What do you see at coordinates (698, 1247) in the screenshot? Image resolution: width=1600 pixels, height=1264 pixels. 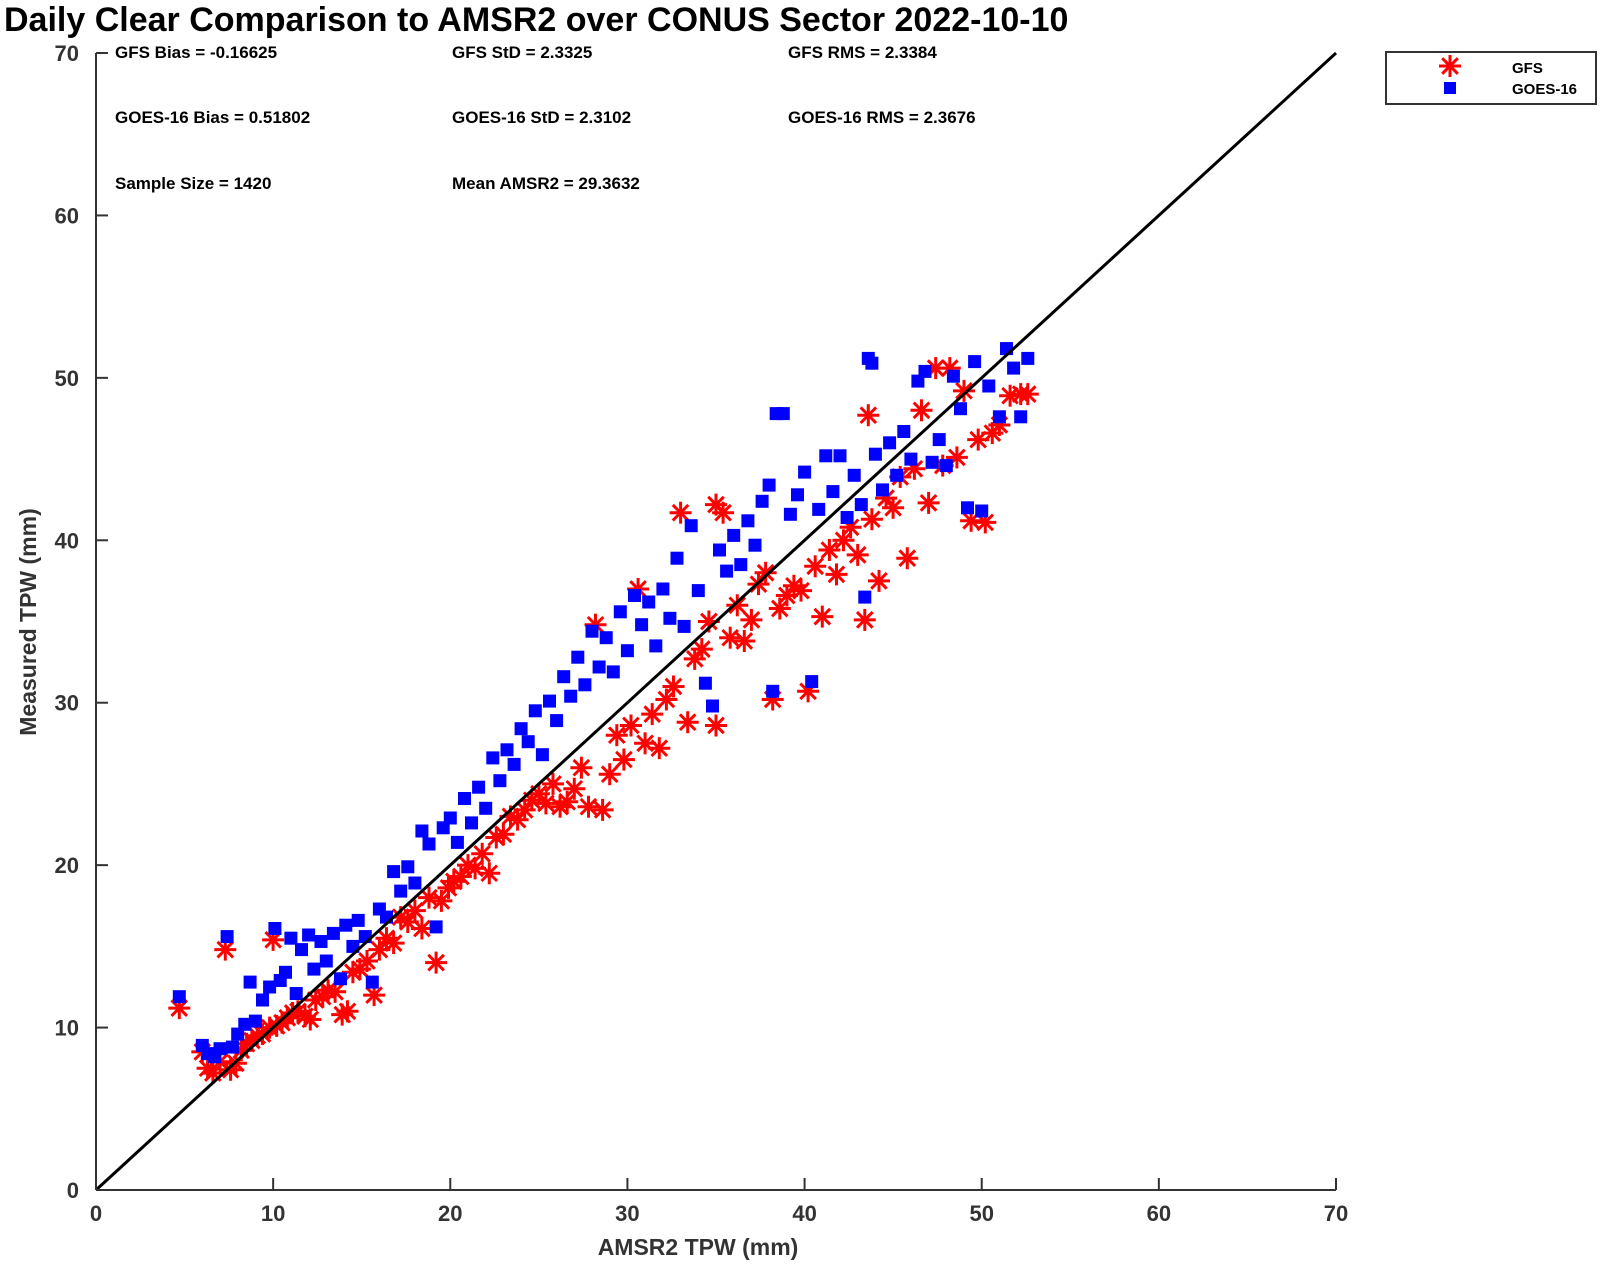 I see `x-axis-label: AMSR2 TPW (mm)` at bounding box center [698, 1247].